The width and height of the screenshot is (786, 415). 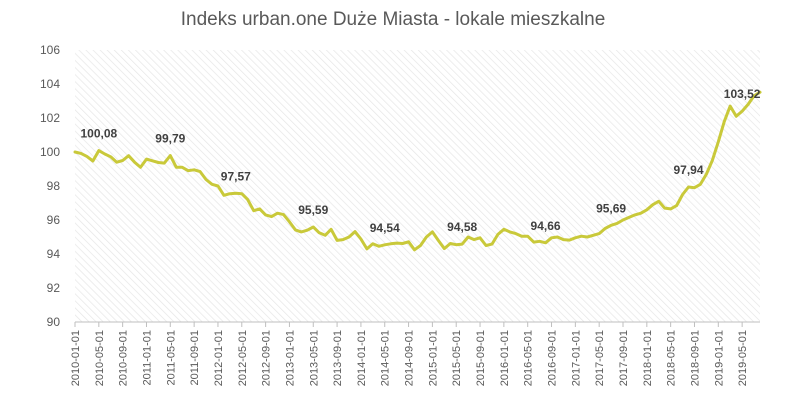 I want to click on y-tick-label: 92, so click(x=54, y=288).